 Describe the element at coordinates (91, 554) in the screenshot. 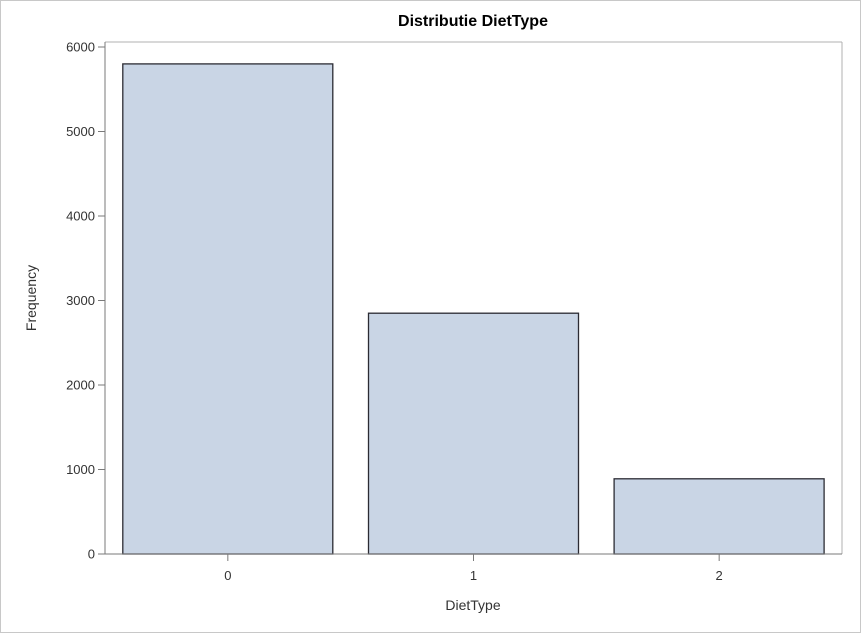

I see `y-tick-label: 0` at that location.